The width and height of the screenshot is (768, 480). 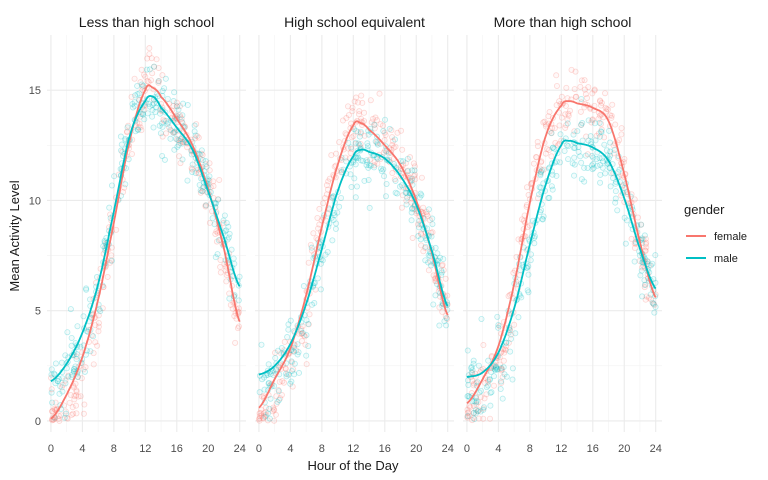 What do you see at coordinates (715, 233) in the screenshot?
I see `legend: gender female male` at bounding box center [715, 233].